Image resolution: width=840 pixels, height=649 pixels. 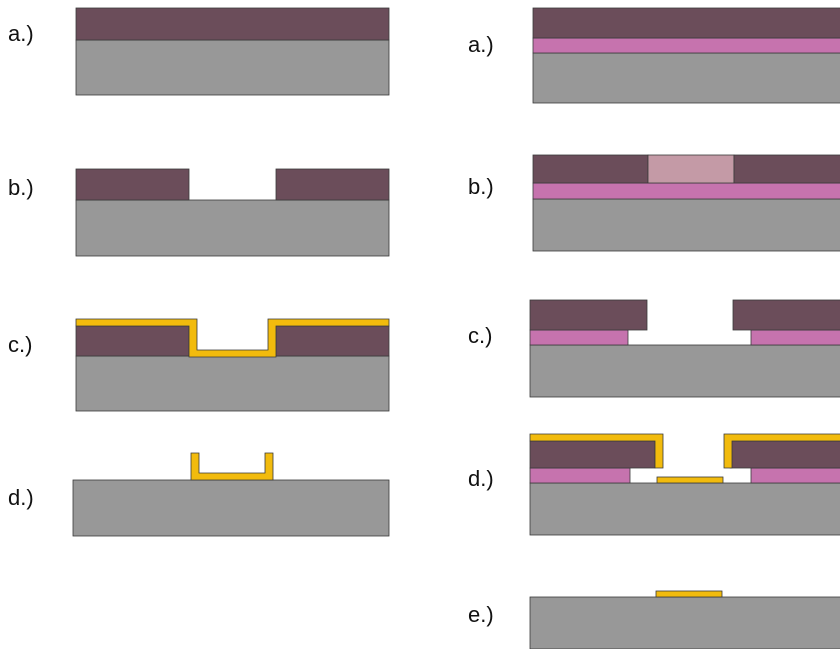 What do you see at coordinates (481, 478) in the screenshot?
I see `right-step-d-label: d.)` at bounding box center [481, 478].